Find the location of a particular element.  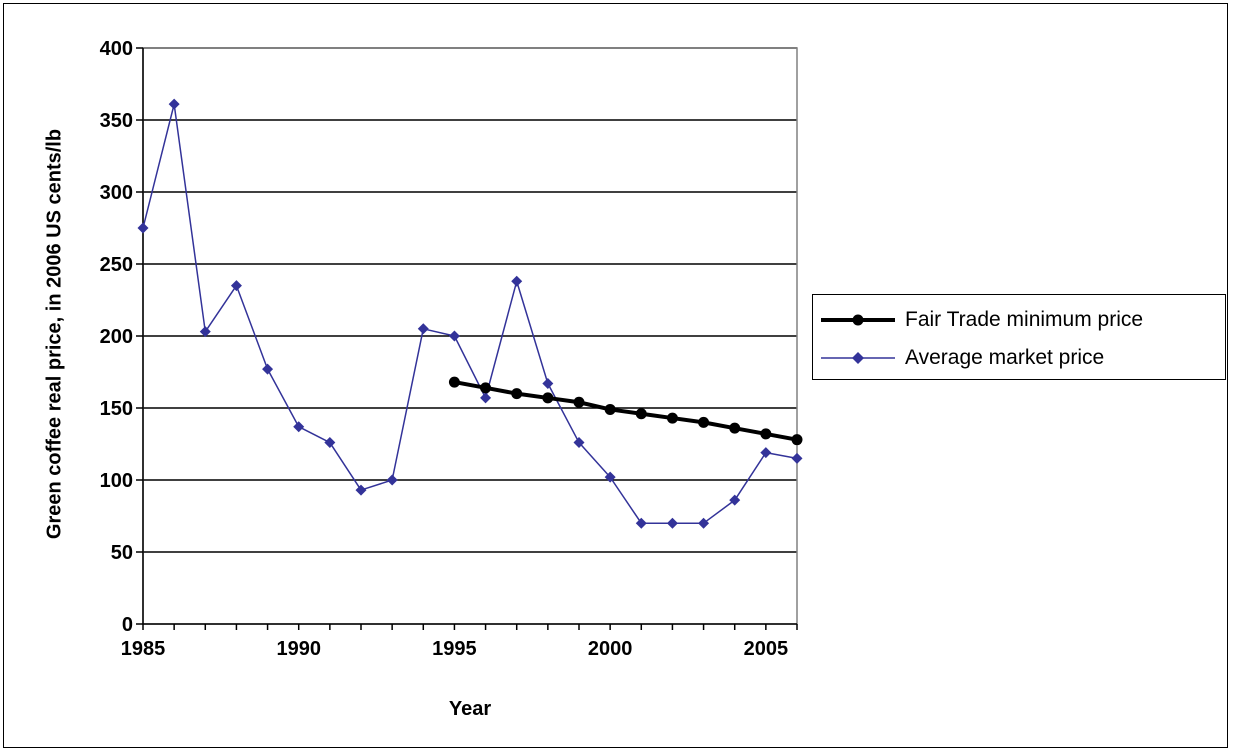

x-tick-label: 1990 is located at coordinates (298, 649).